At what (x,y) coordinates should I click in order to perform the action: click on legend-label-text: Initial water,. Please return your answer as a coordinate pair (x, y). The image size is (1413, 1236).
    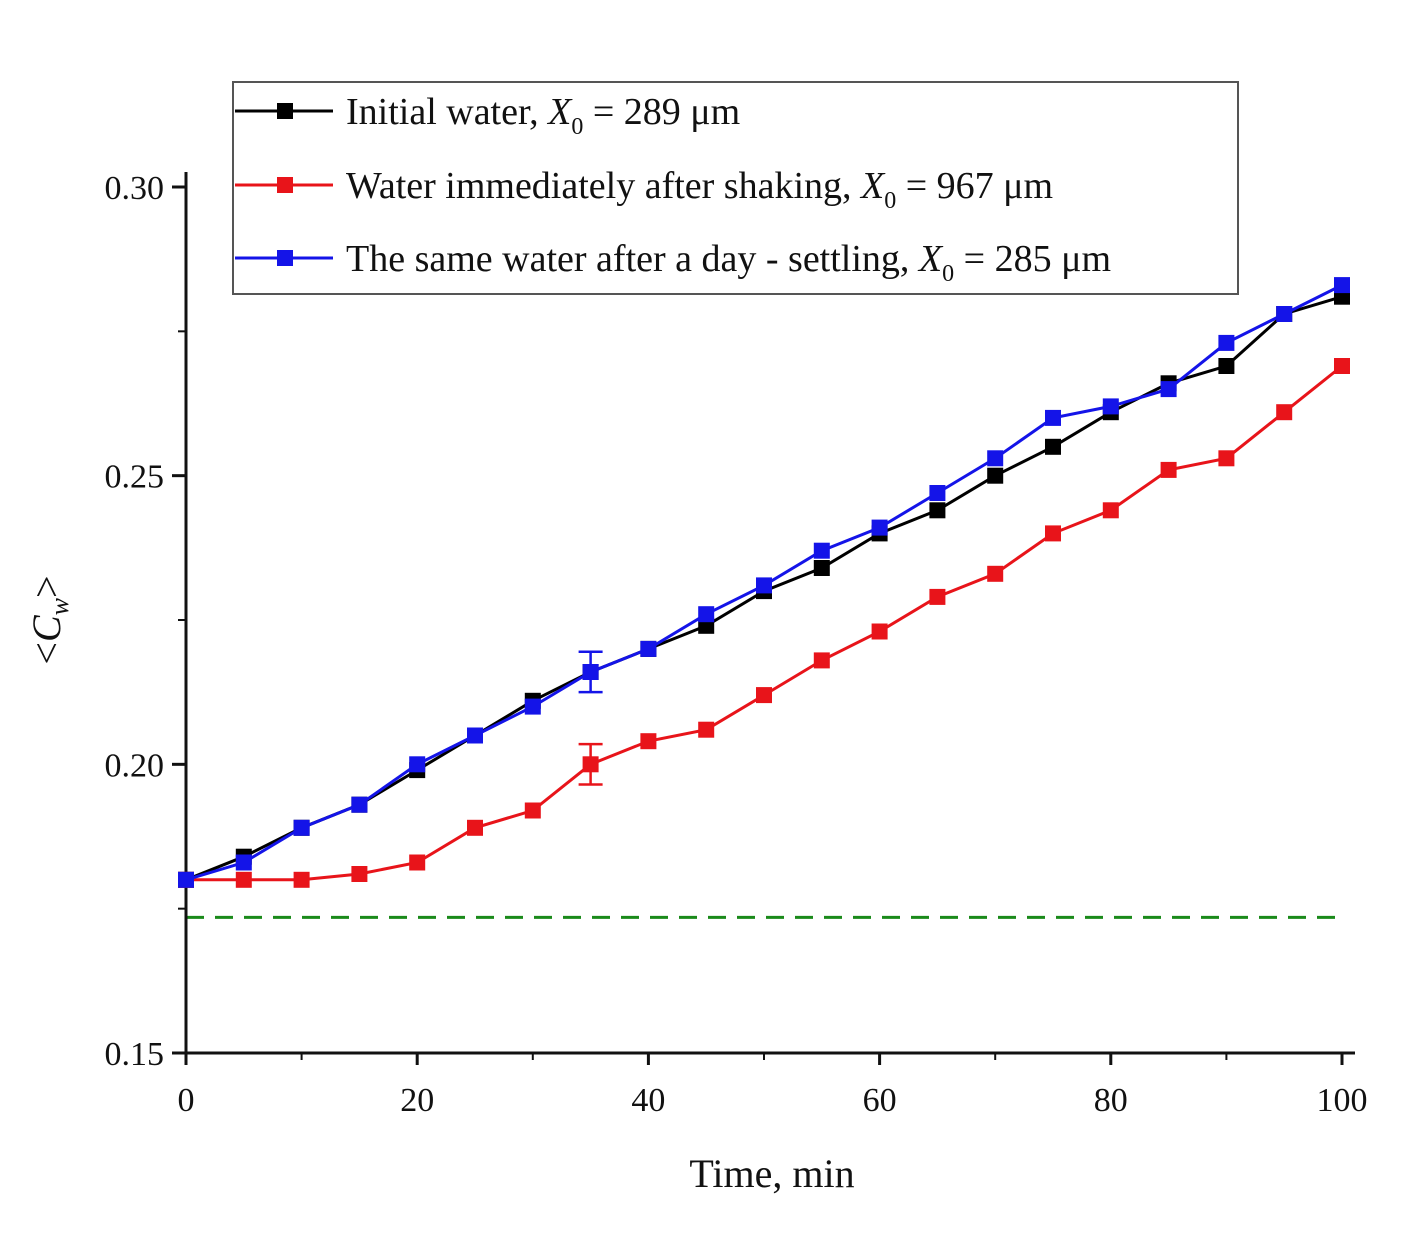
    Looking at the image, I should click on (447, 112).